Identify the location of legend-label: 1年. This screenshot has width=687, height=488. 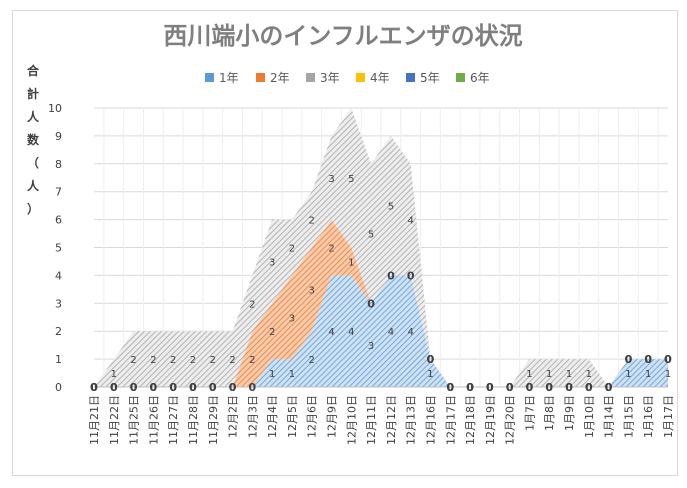
(229, 78).